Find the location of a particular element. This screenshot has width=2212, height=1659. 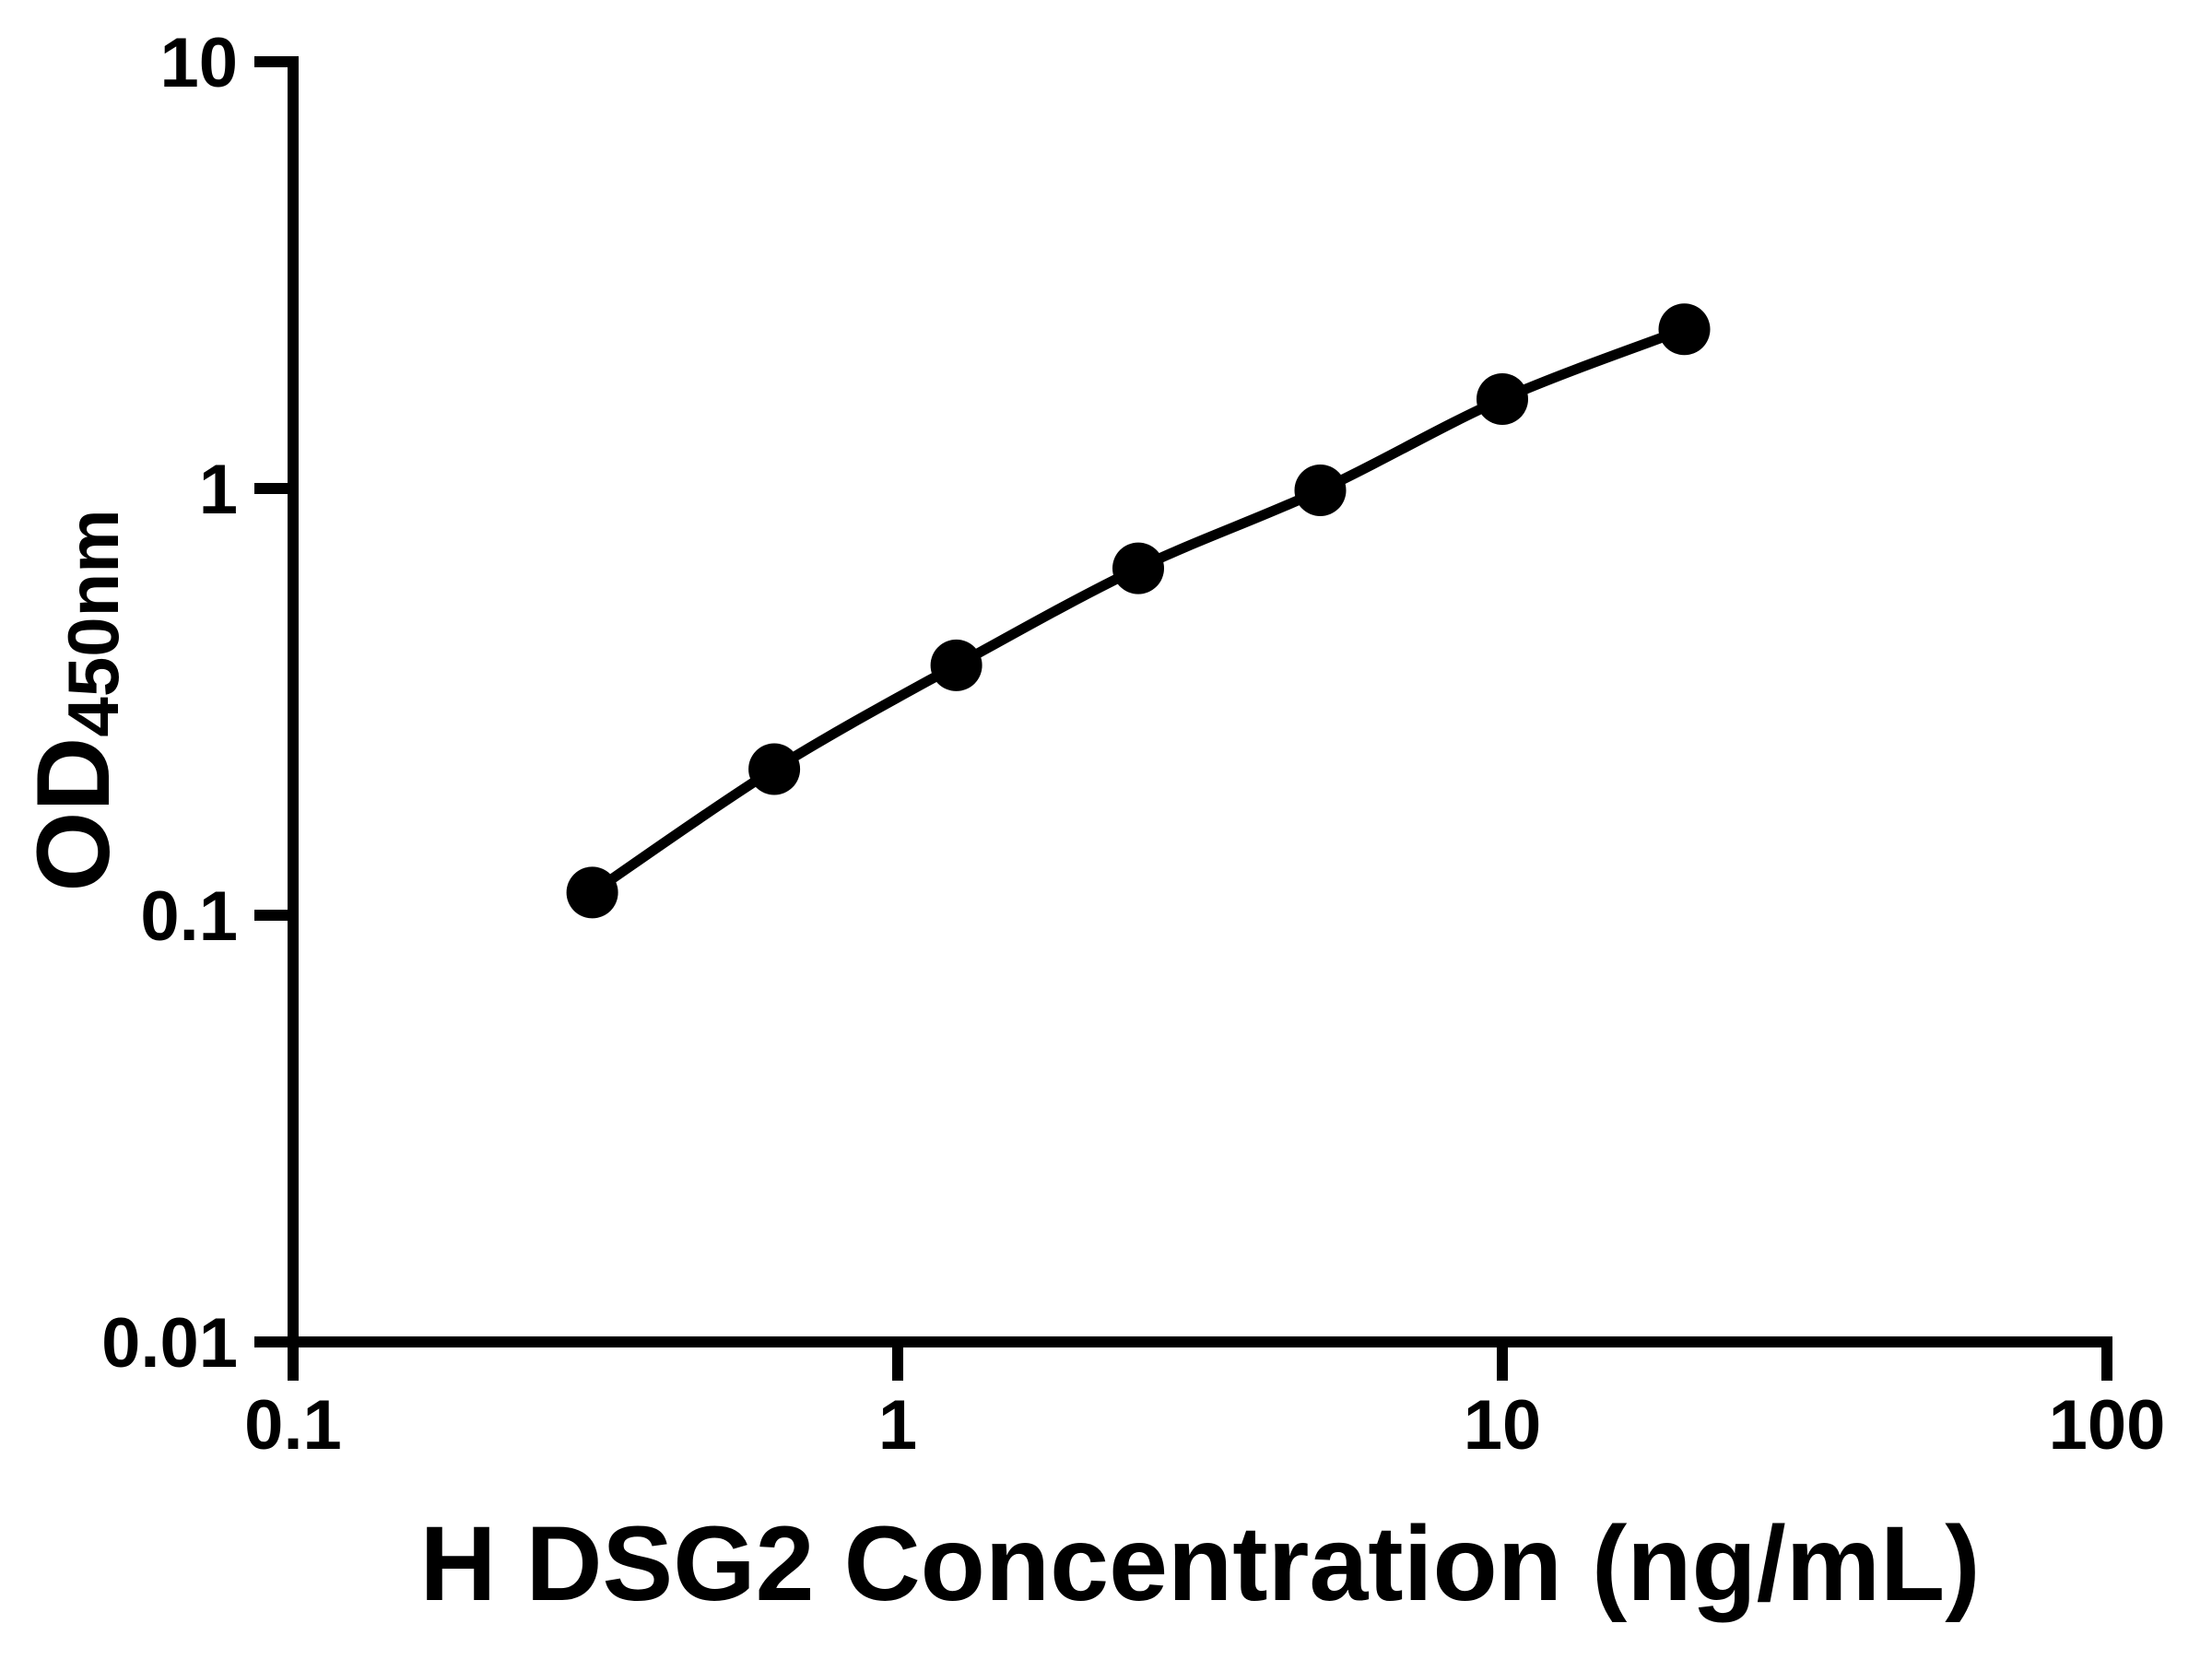

y-tick-label: 0.01 is located at coordinates (169, 1343).